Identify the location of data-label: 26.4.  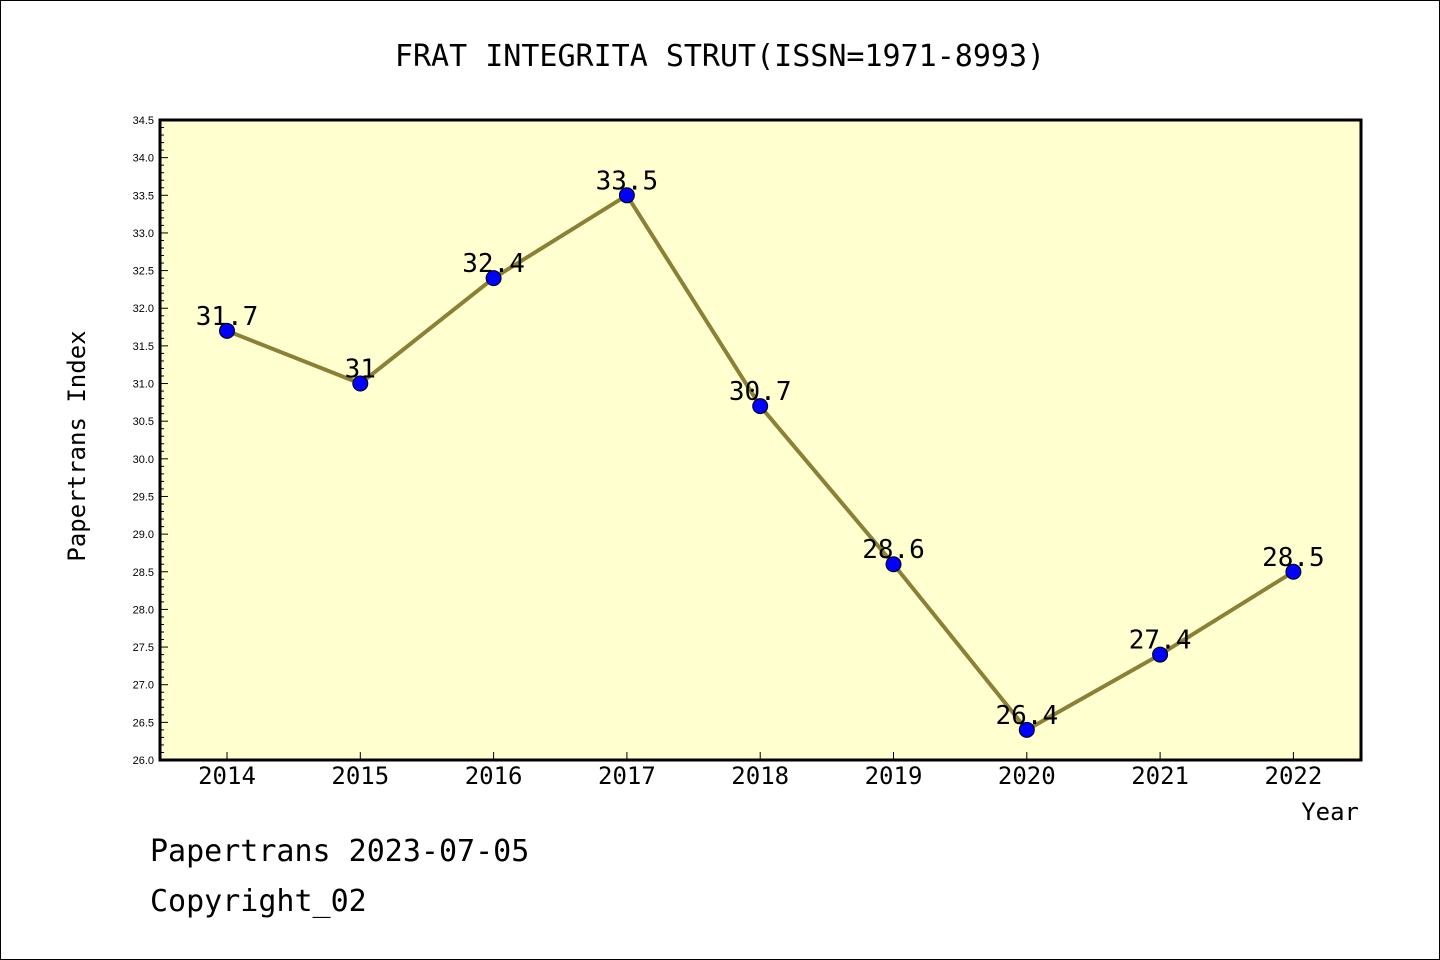
(1026, 716).